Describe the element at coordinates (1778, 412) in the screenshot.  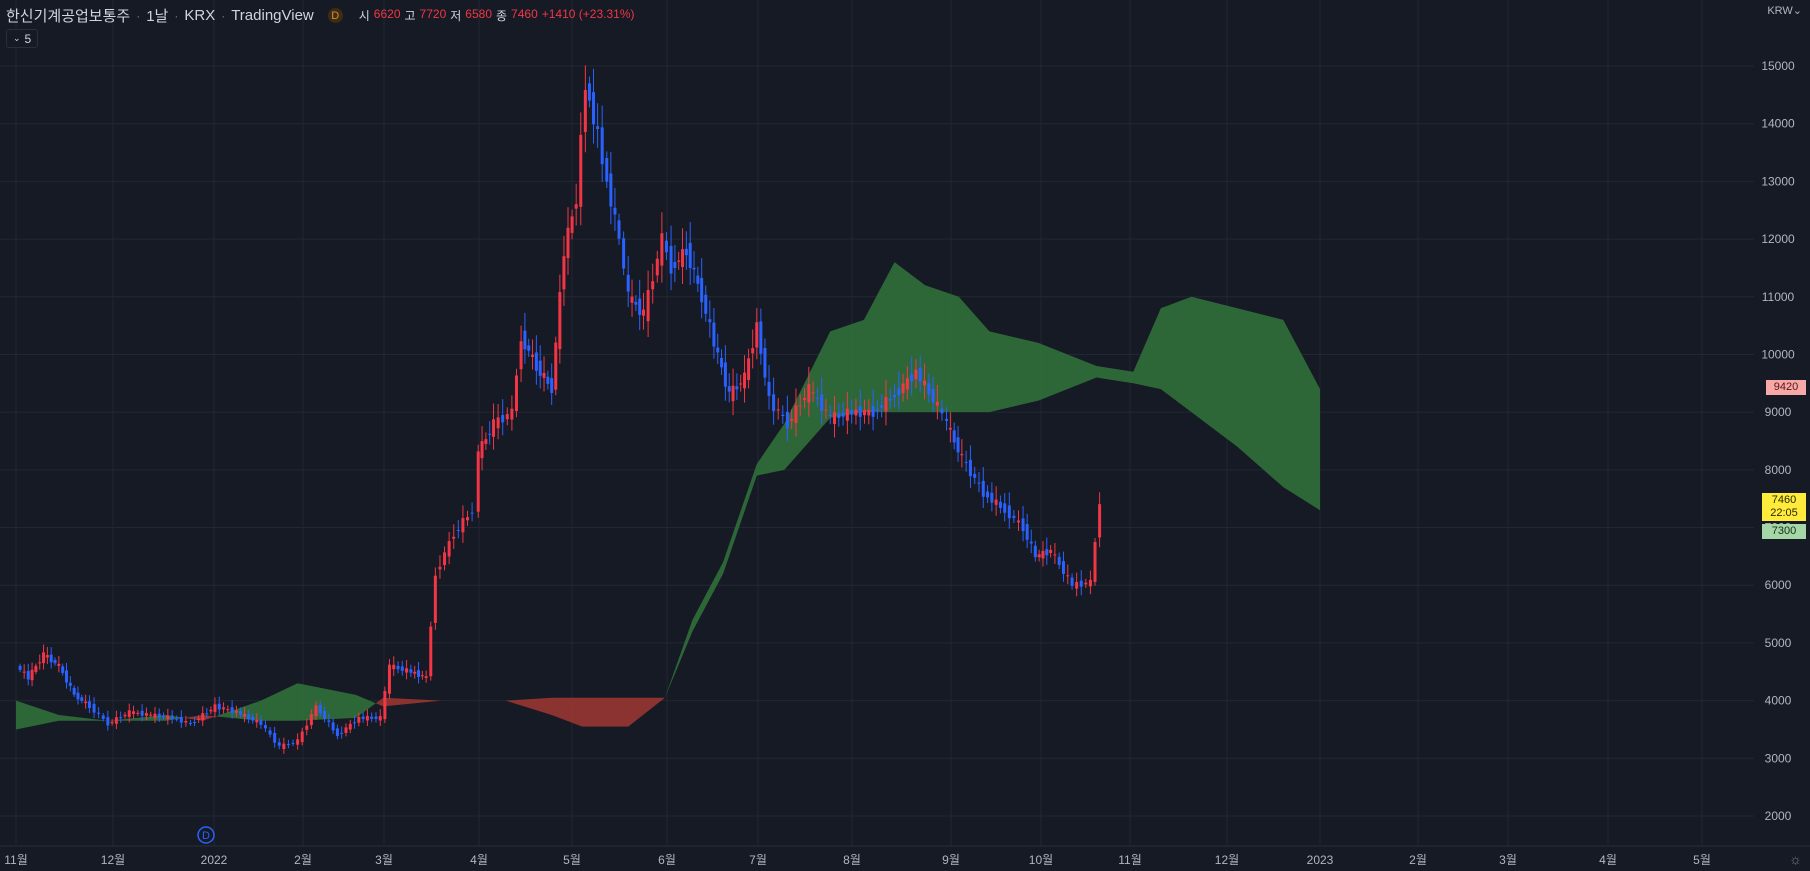
I see `y-tick-label: 9000` at that location.